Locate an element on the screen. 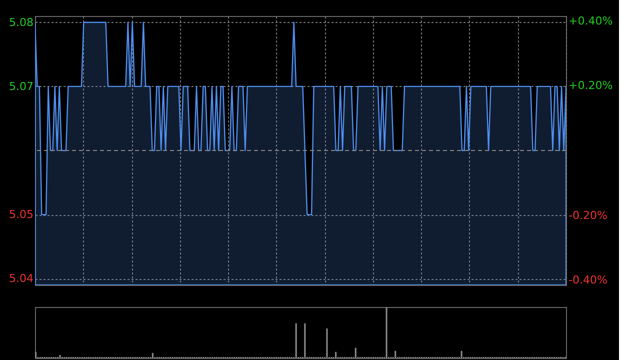  y2-tick-label: +0.20% is located at coordinates (590, 85).